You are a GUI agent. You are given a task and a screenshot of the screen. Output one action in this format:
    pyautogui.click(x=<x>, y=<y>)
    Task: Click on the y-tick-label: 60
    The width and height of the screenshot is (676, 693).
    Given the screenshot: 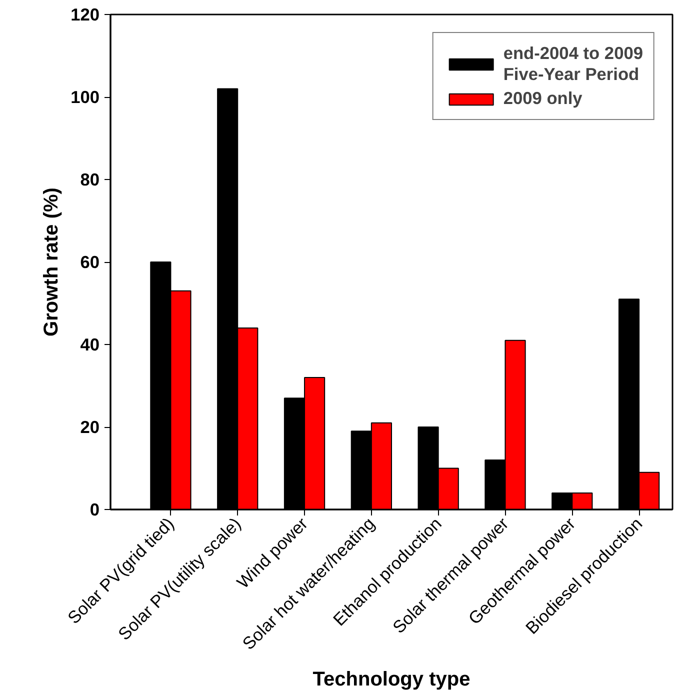 What is the action you would take?
    pyautogui.click(x=90, y=262)
    